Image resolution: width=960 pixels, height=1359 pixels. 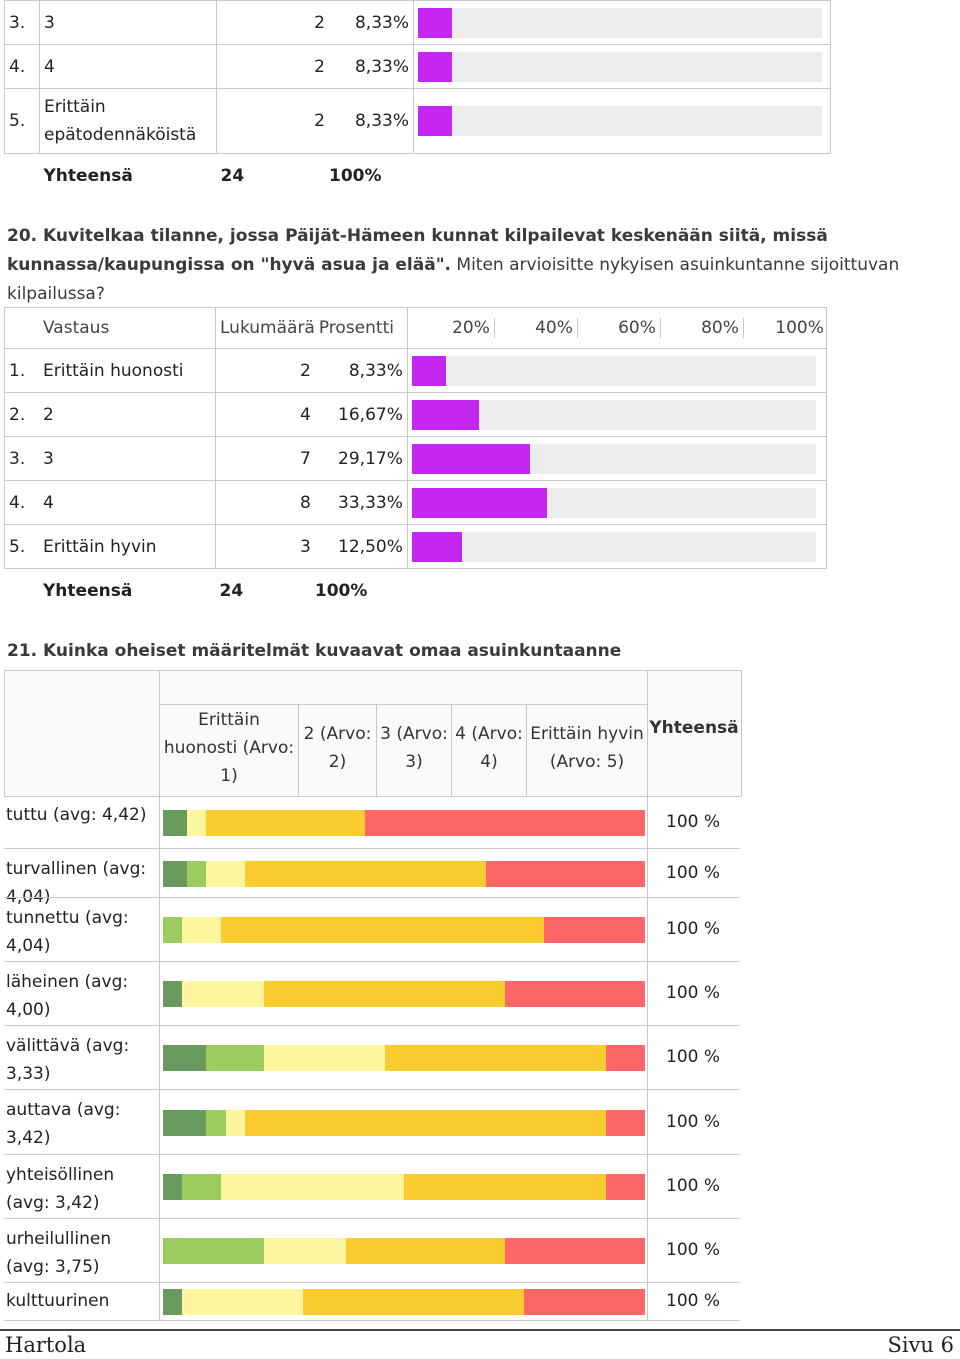 I want to click on column-header-3: 3 (Arvo: 3), so click(x=414, y=748).